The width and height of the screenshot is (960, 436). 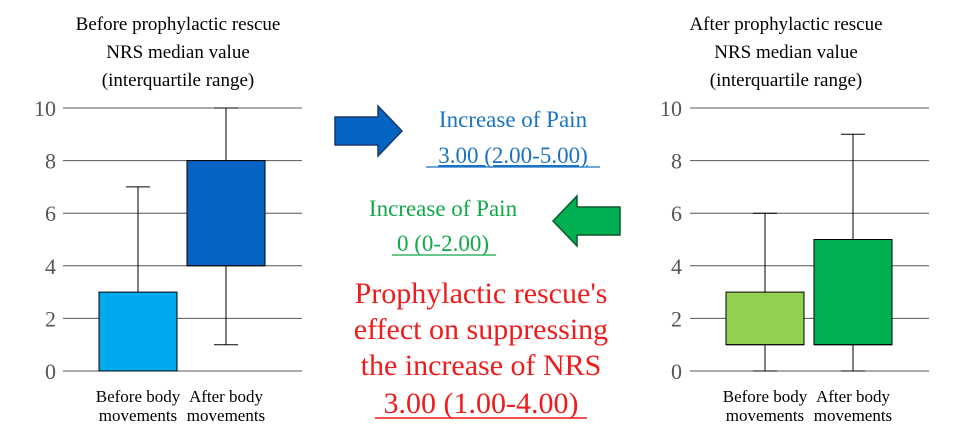 I want to click on left-chart-title-line-2: NRS median value, so click(x=178, y=52).